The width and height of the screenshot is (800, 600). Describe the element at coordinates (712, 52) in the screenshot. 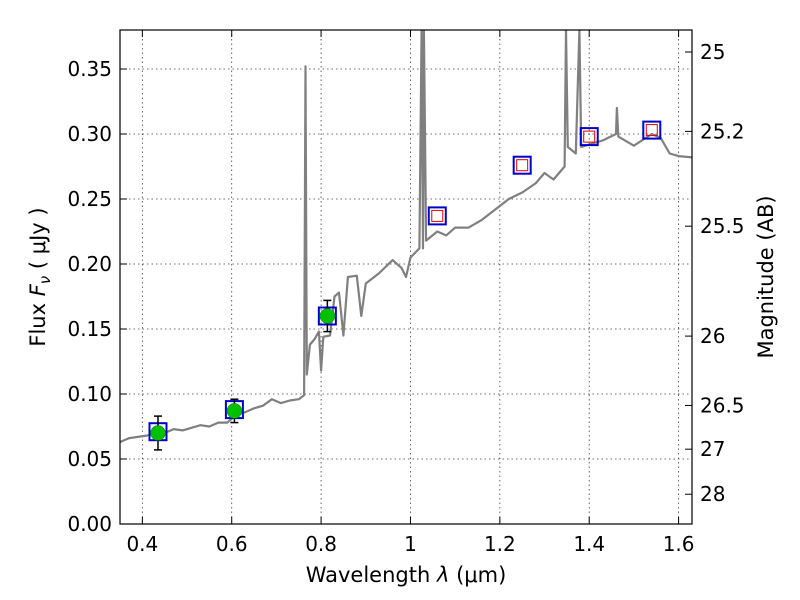

I see `y2-tick-label: 25` at that location.